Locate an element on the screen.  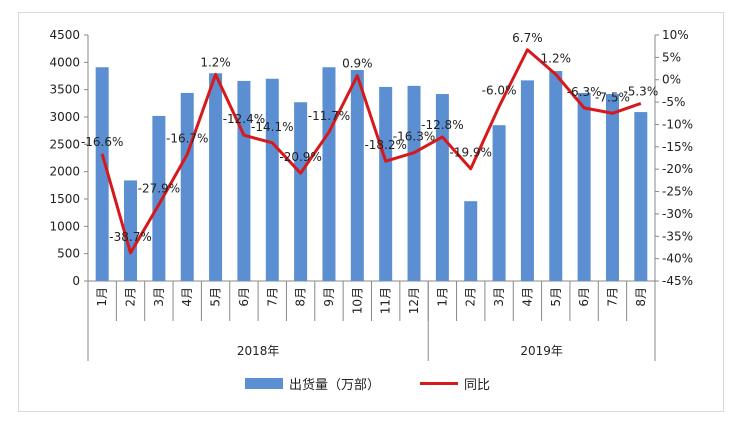
data-label: -16.7% is located at coordinates (187, 138).